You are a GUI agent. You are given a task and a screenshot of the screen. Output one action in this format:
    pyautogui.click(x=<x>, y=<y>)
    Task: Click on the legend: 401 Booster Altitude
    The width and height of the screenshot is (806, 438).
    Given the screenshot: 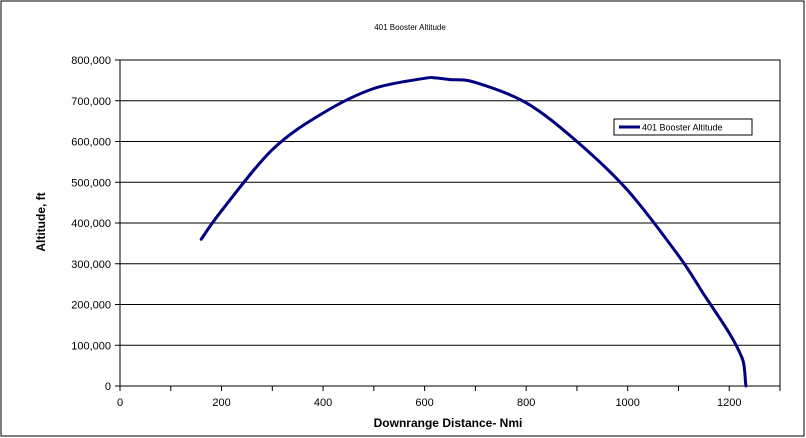 What is the action you would take?
    pyautogui.click(x=683, y=127)
    